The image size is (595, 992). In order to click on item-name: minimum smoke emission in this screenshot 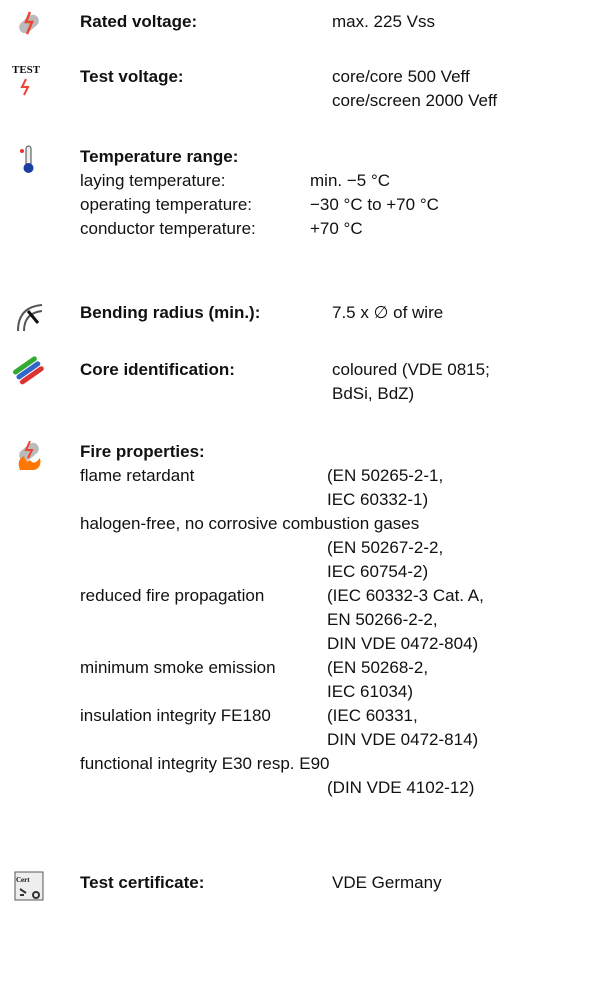, I will do `click(178, 667)`.